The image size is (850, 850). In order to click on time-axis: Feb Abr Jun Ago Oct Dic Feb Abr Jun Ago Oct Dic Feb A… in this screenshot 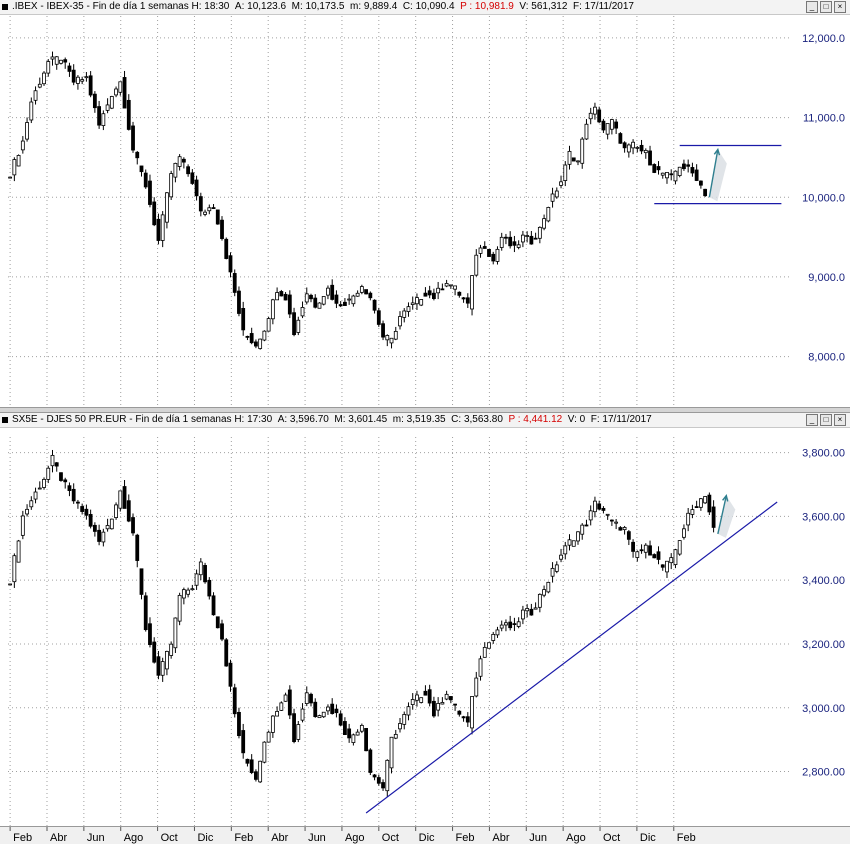, I will do `click(425, 835)`.